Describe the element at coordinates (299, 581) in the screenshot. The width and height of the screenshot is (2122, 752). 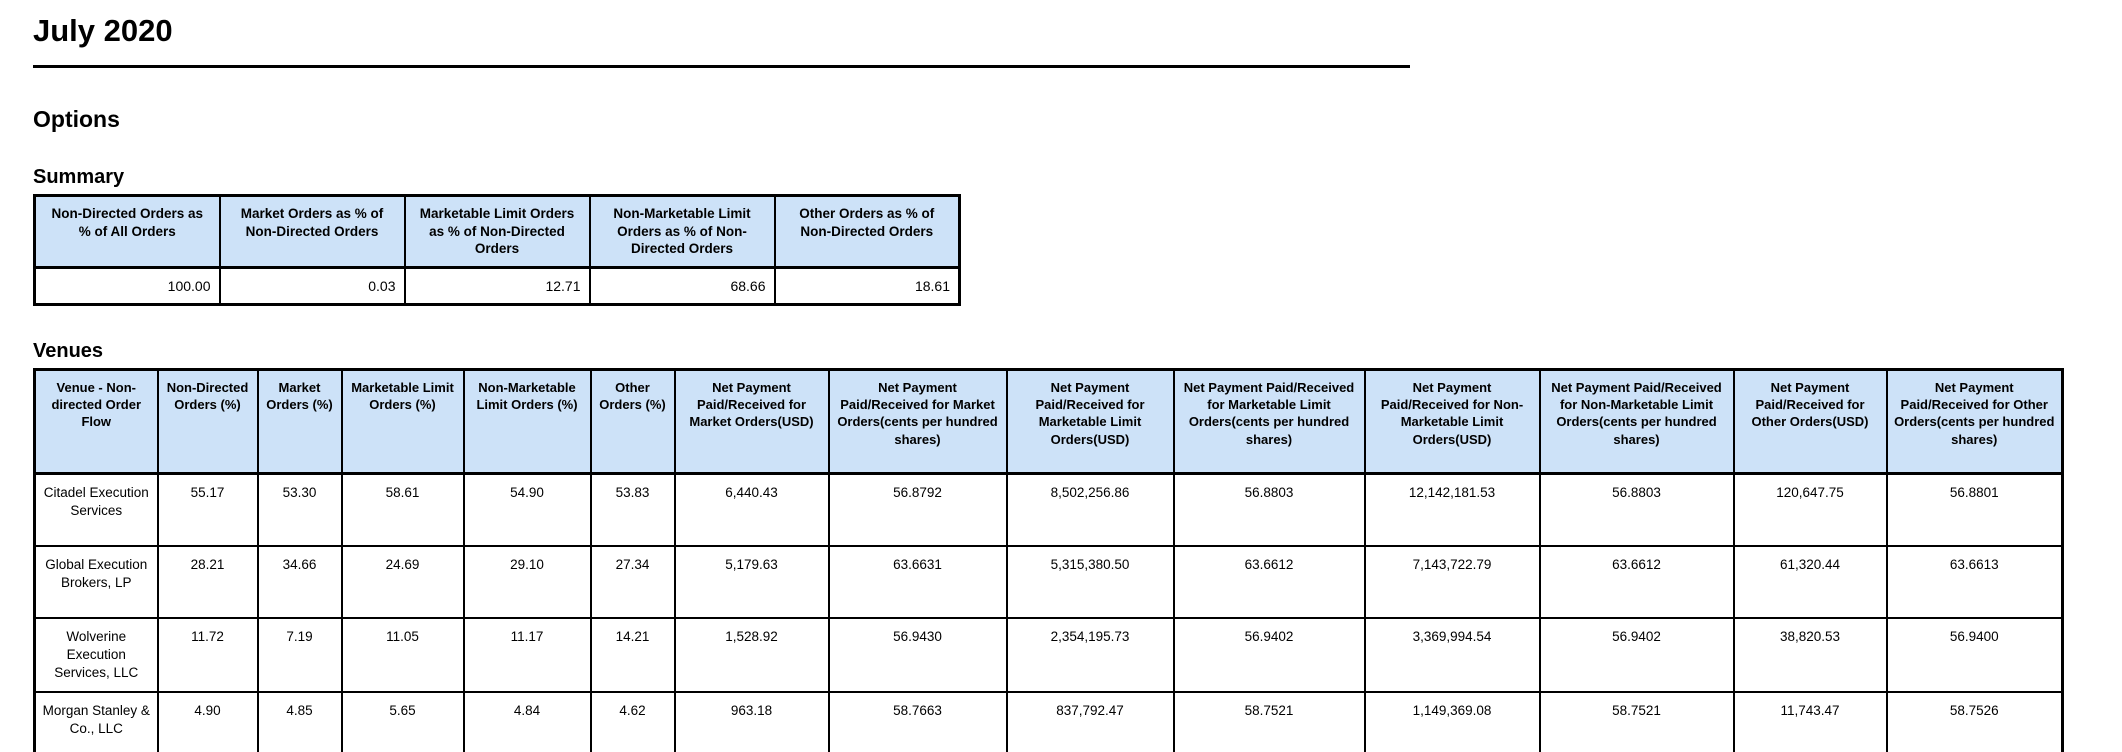
I see `venue-cell: 34.66` at that location.